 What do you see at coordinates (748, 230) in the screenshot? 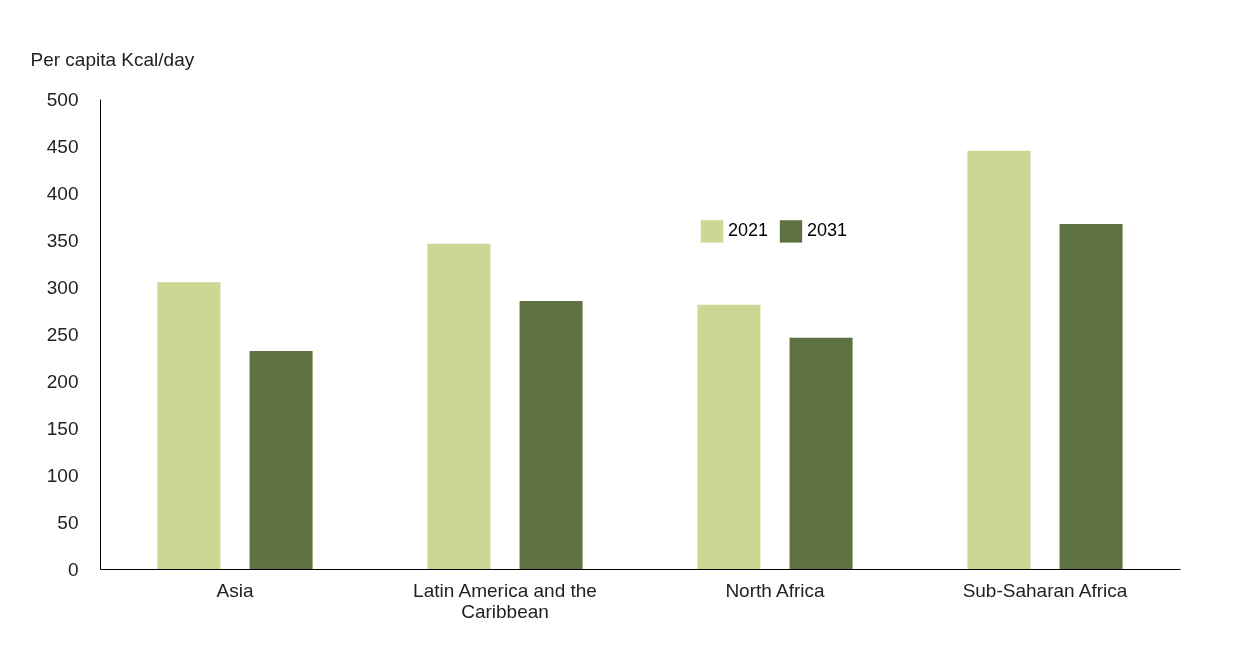
I see `legend-label: 2021` at bounding box center [748, 230].